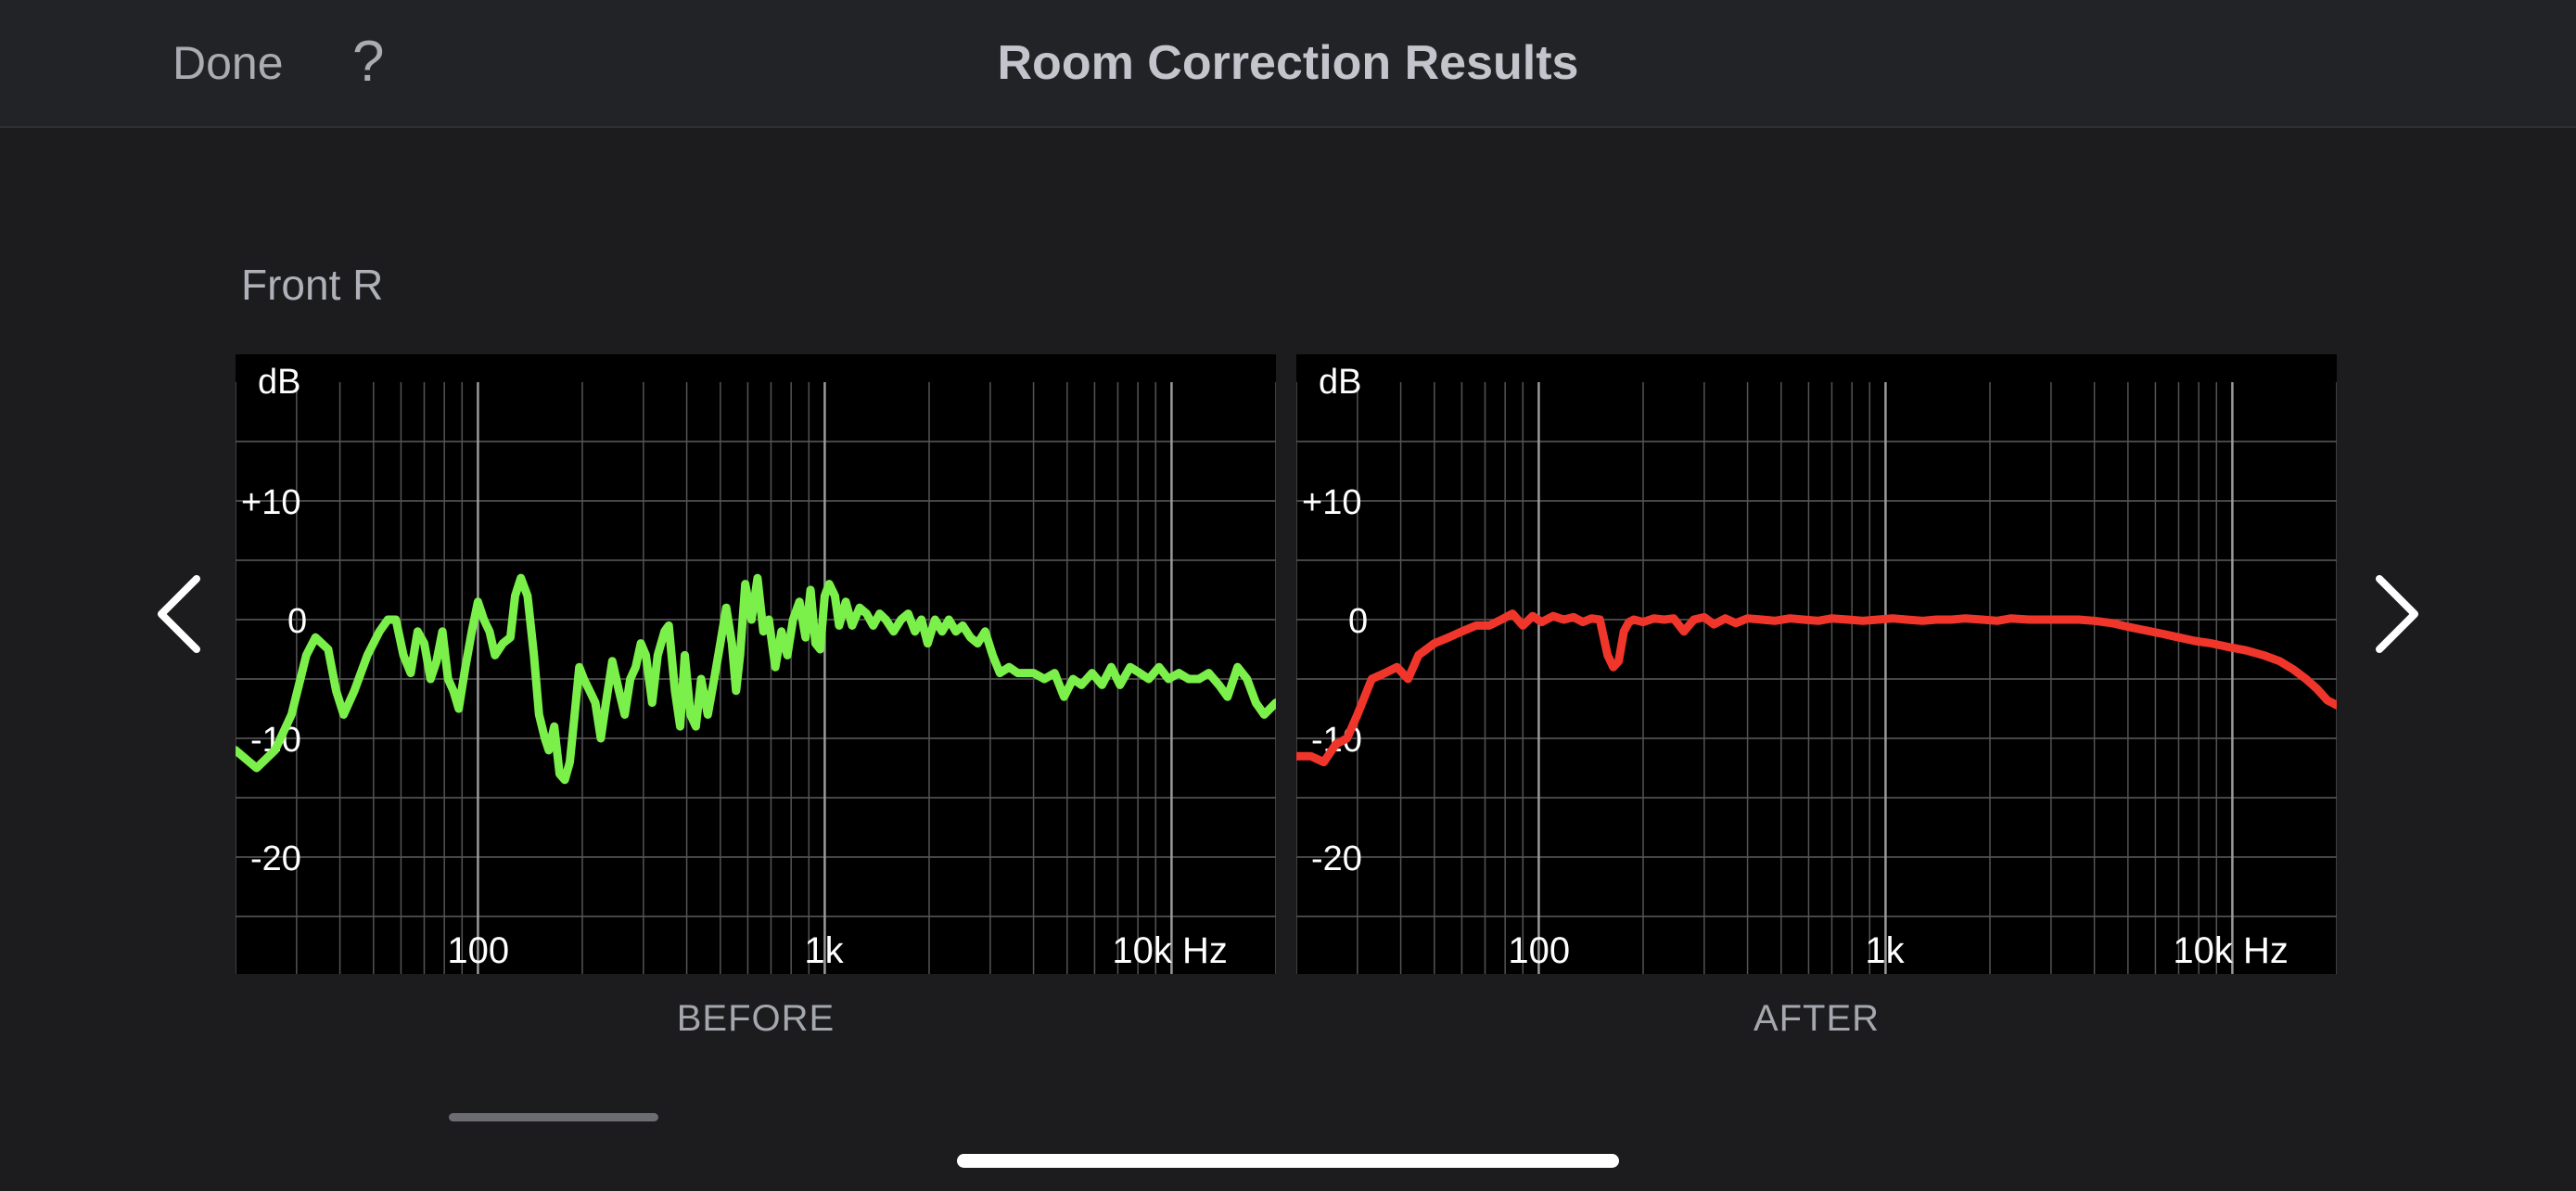 The height and width of the screenshot is (1191, 2576). I want to click on home-indicator, so click(1288, 1161).